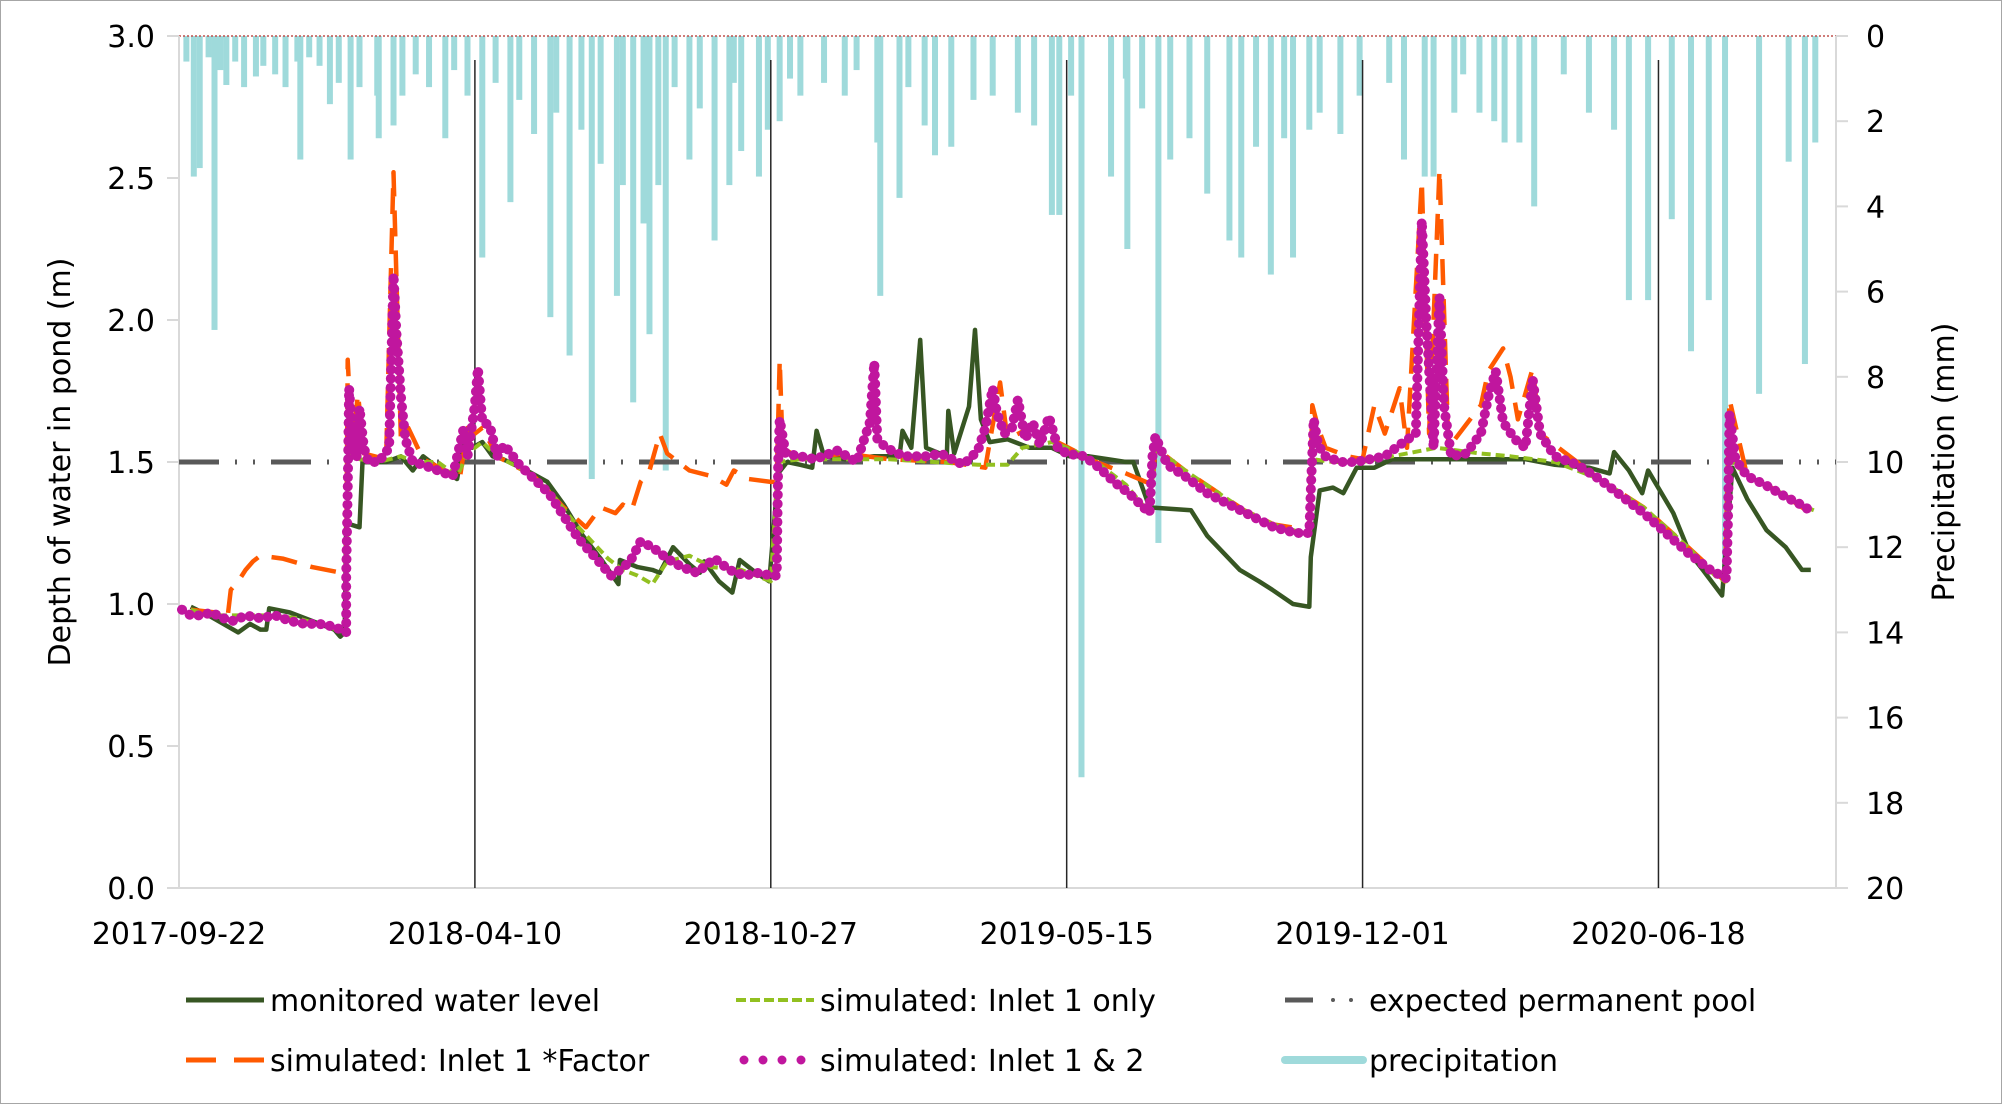  Describe the element at coordinates (475, 934) in the screenshot. I see `x-tick-label: 2018-04-10` at that location.